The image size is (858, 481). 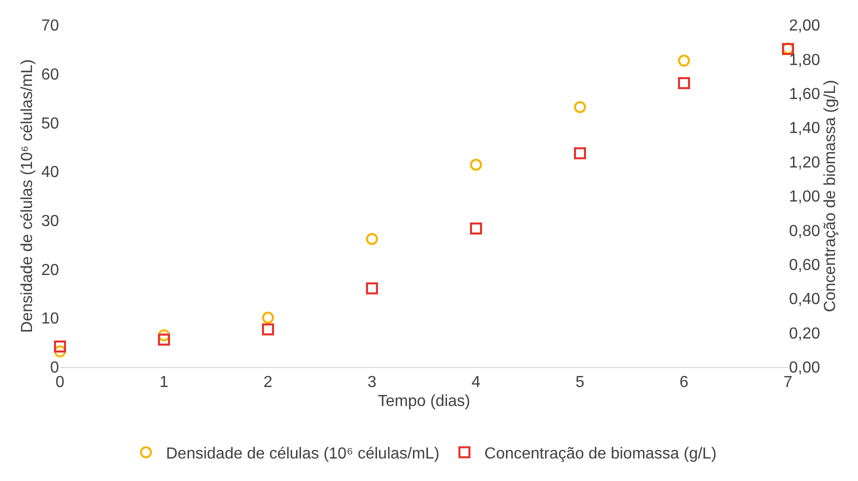 I want to click on x-tick-label: 2, so click(x=268, y=383).